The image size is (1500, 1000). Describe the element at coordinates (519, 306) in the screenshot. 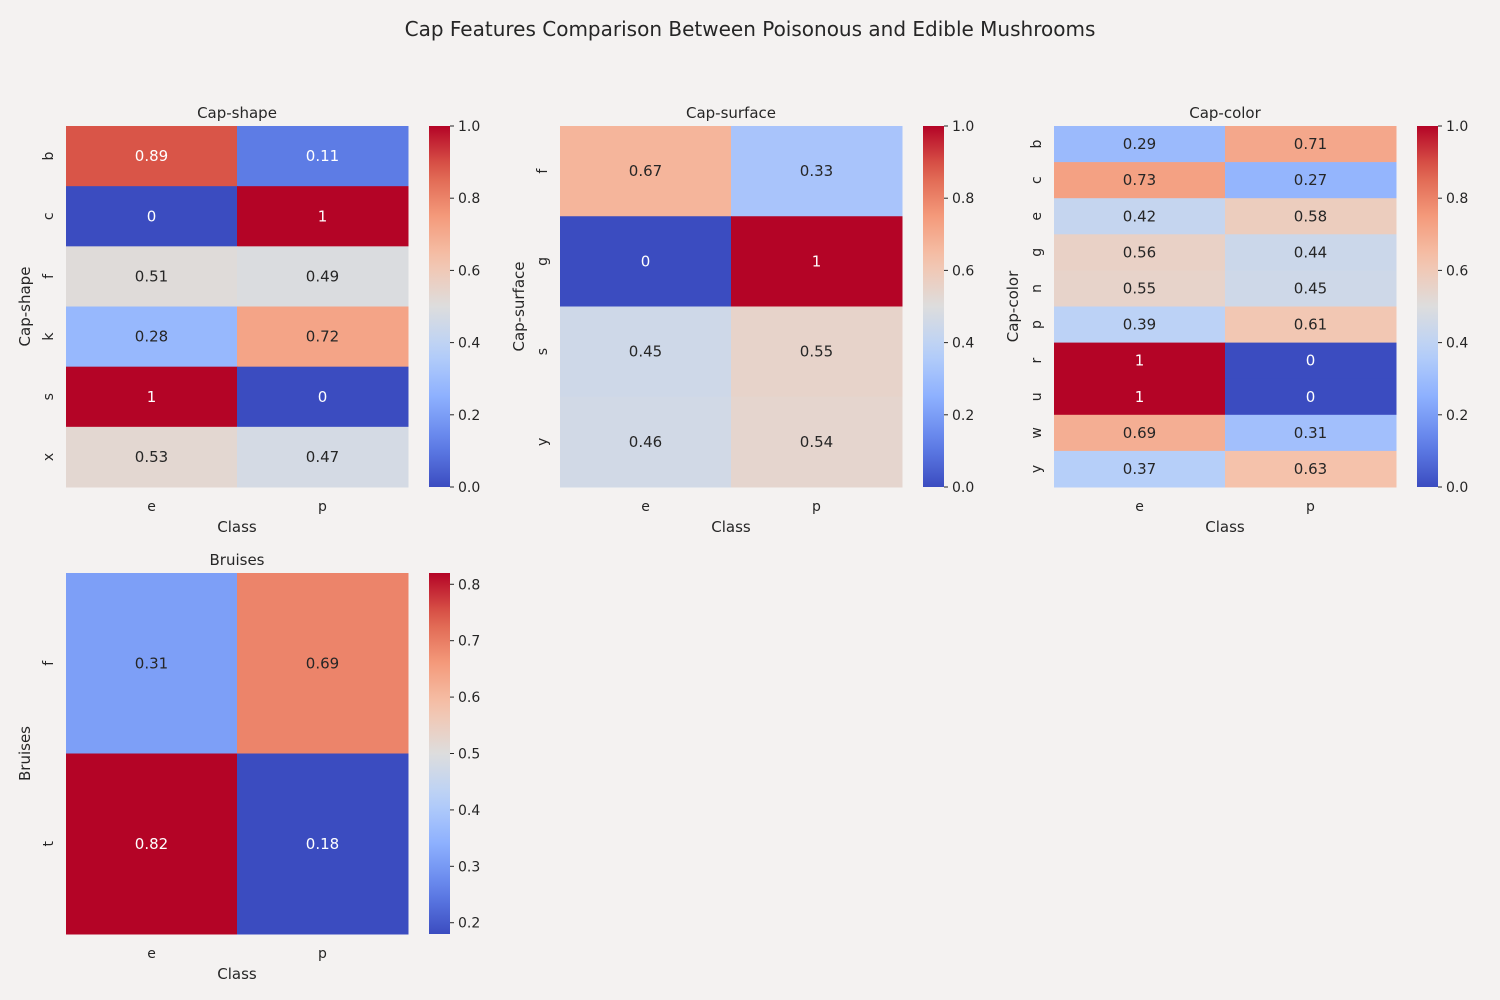

I see `y-axis-label: Cap-surface` at that location.